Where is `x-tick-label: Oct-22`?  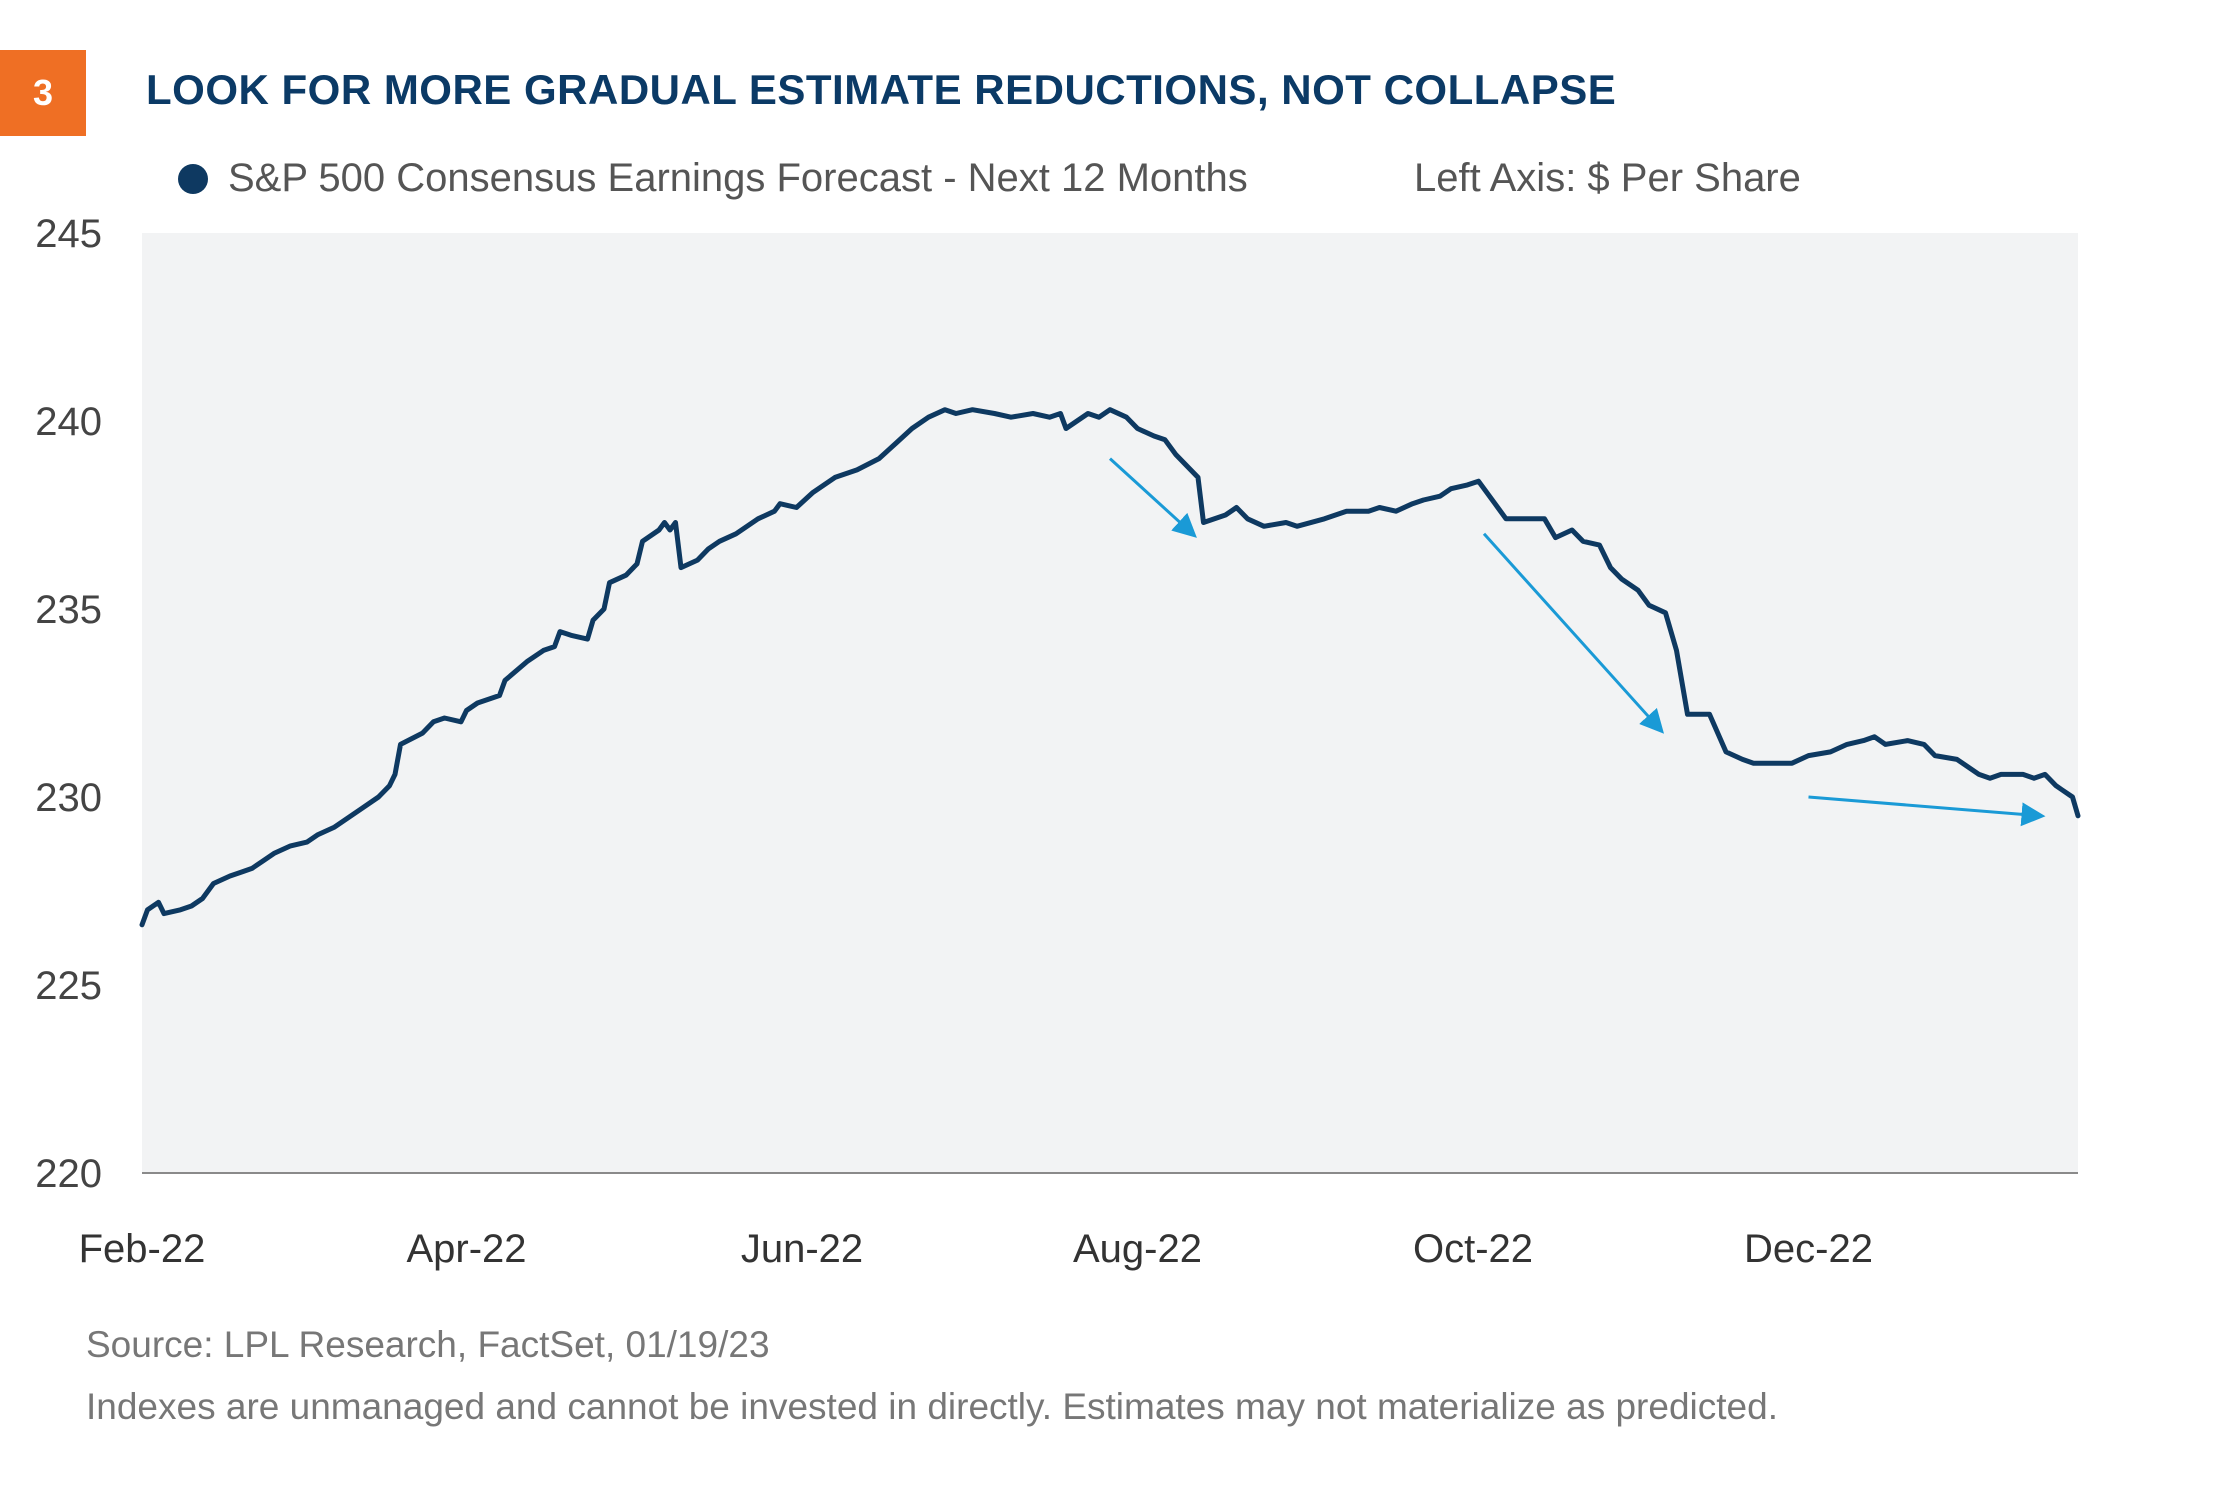
x-tick-label: Oct-22 is located at coordinates (1473, 1249).